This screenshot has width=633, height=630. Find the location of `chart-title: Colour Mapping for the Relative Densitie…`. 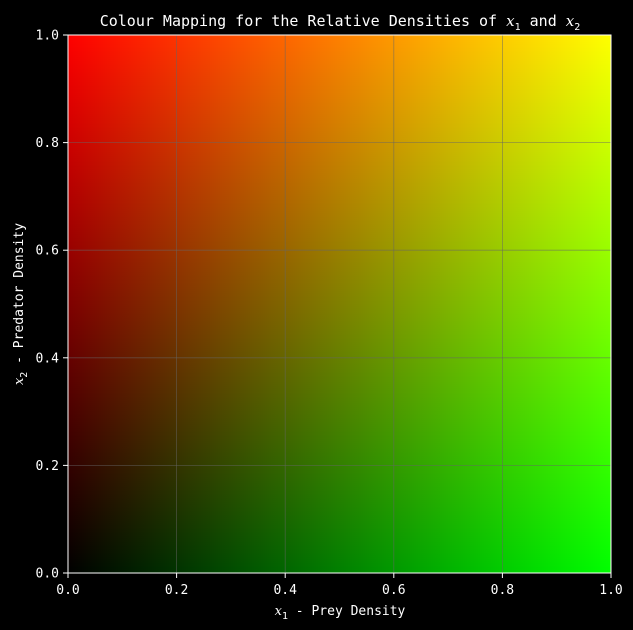

chart-title: Colour Mapping for the Relative Densitie… is located at coordinates (340, 22).